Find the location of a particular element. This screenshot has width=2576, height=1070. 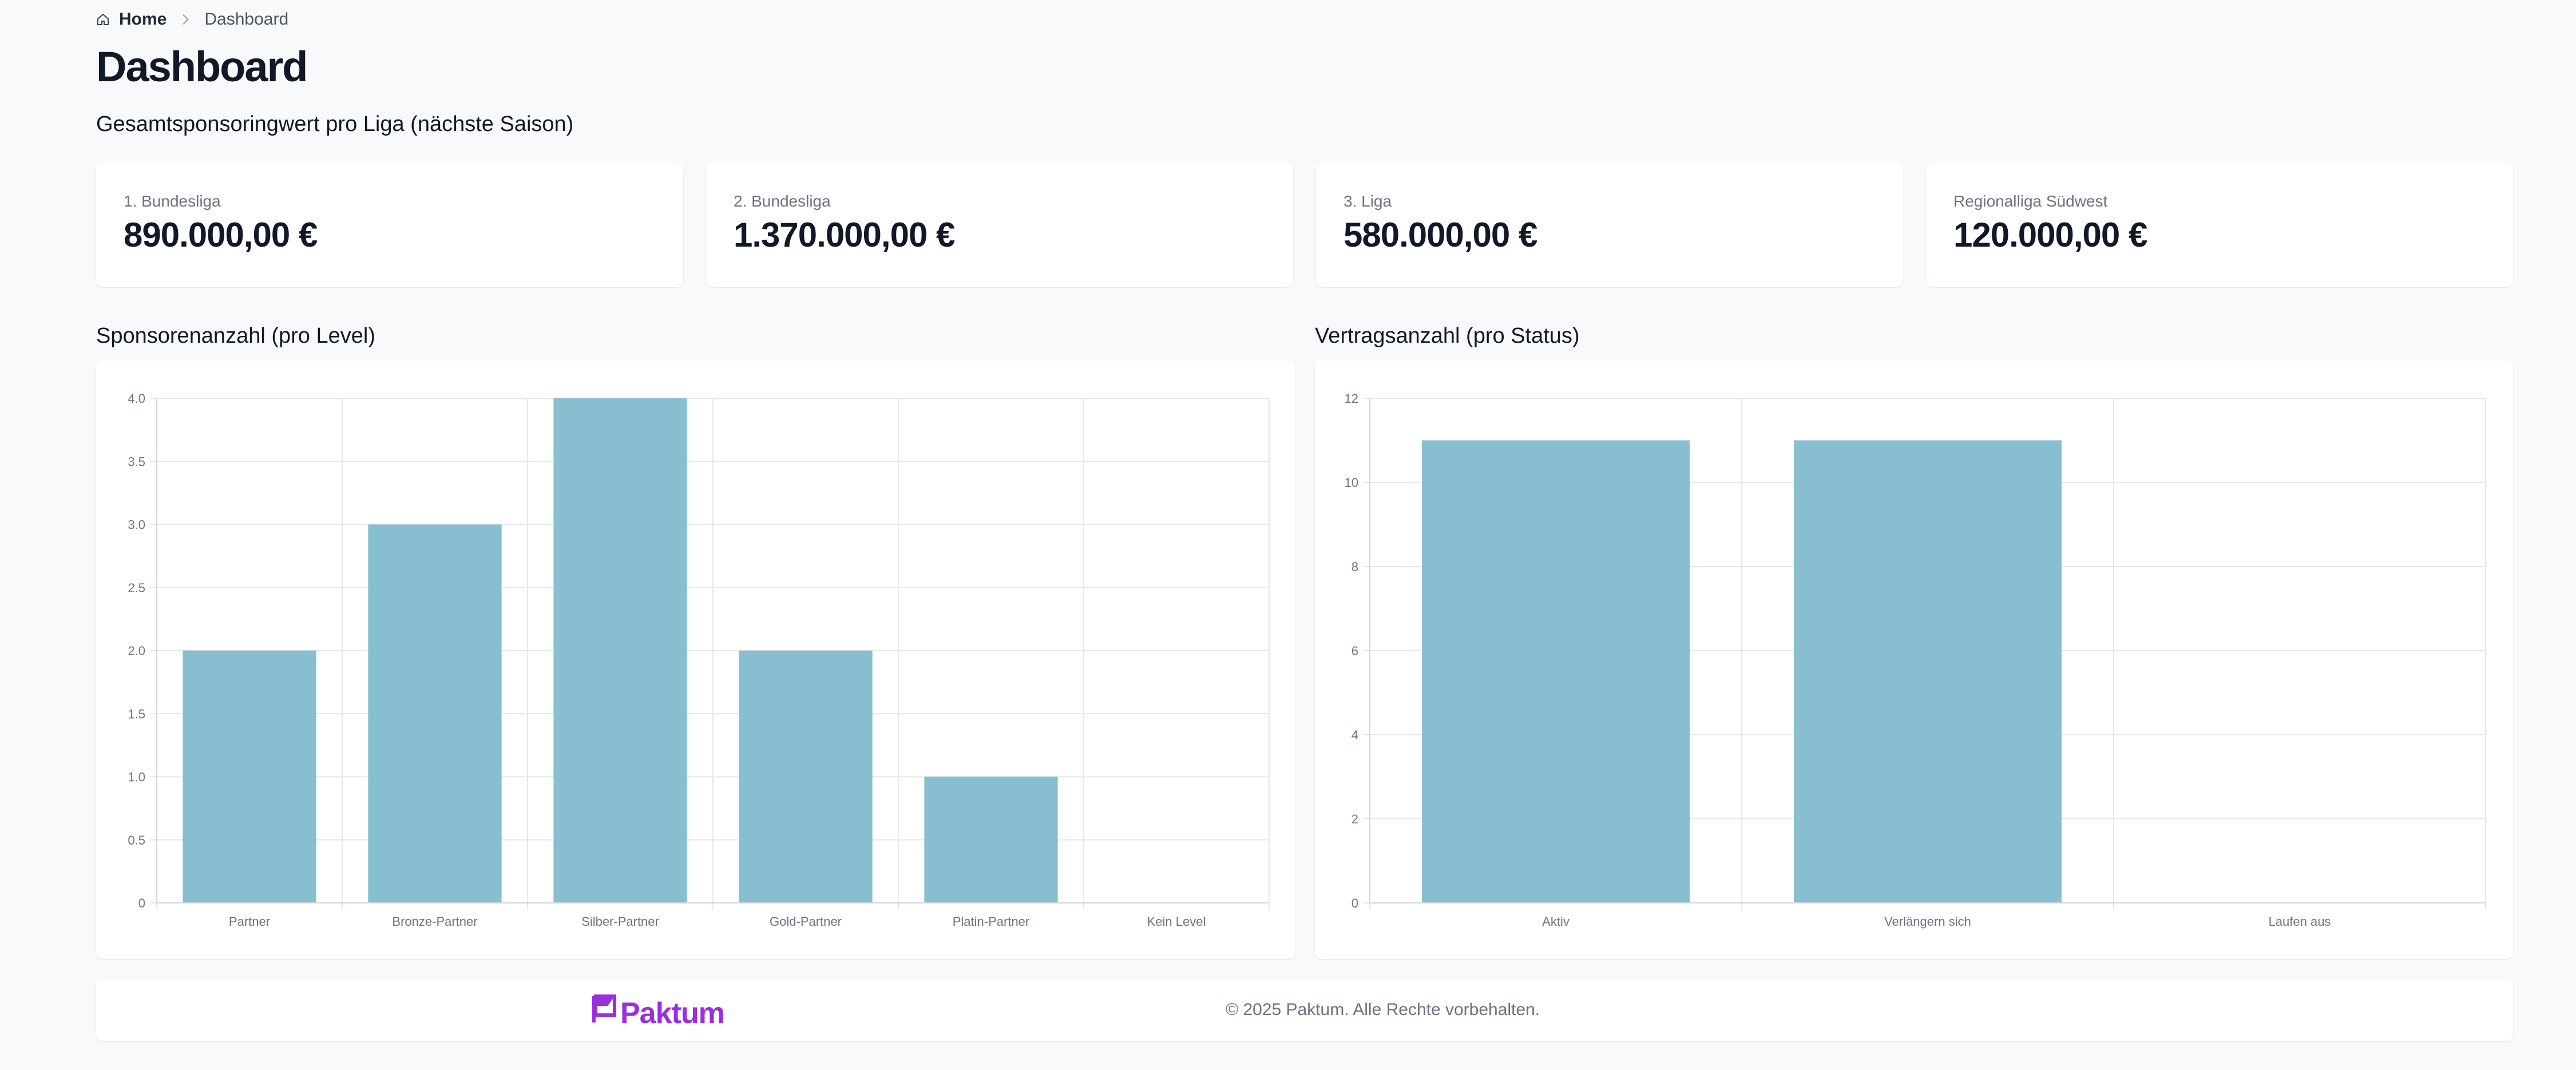

x-tick-label: Partner is located at coordinates (250, 921).